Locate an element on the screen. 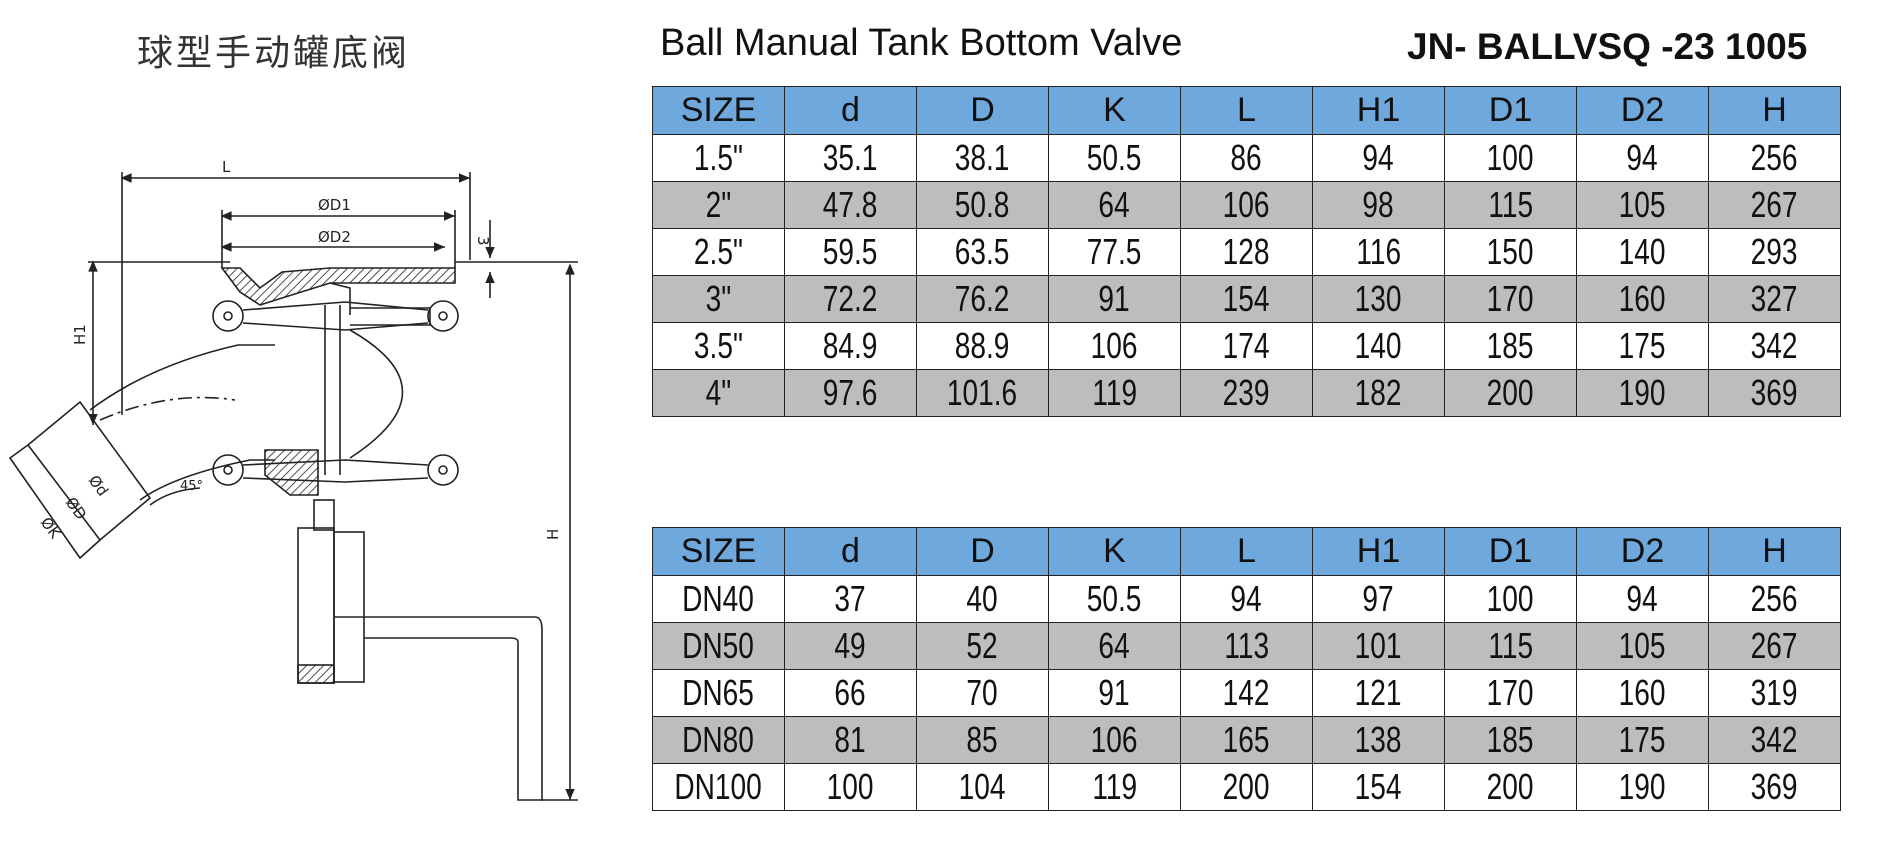  table-cell: 293 is located at coordinates (1774, 252).